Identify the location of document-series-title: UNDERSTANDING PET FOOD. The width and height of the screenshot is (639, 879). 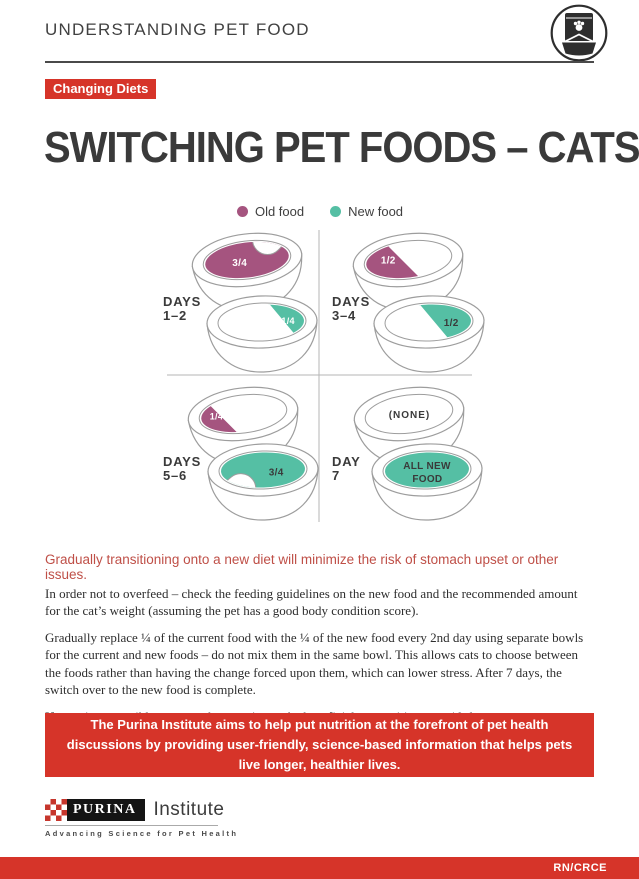
(177, 29).